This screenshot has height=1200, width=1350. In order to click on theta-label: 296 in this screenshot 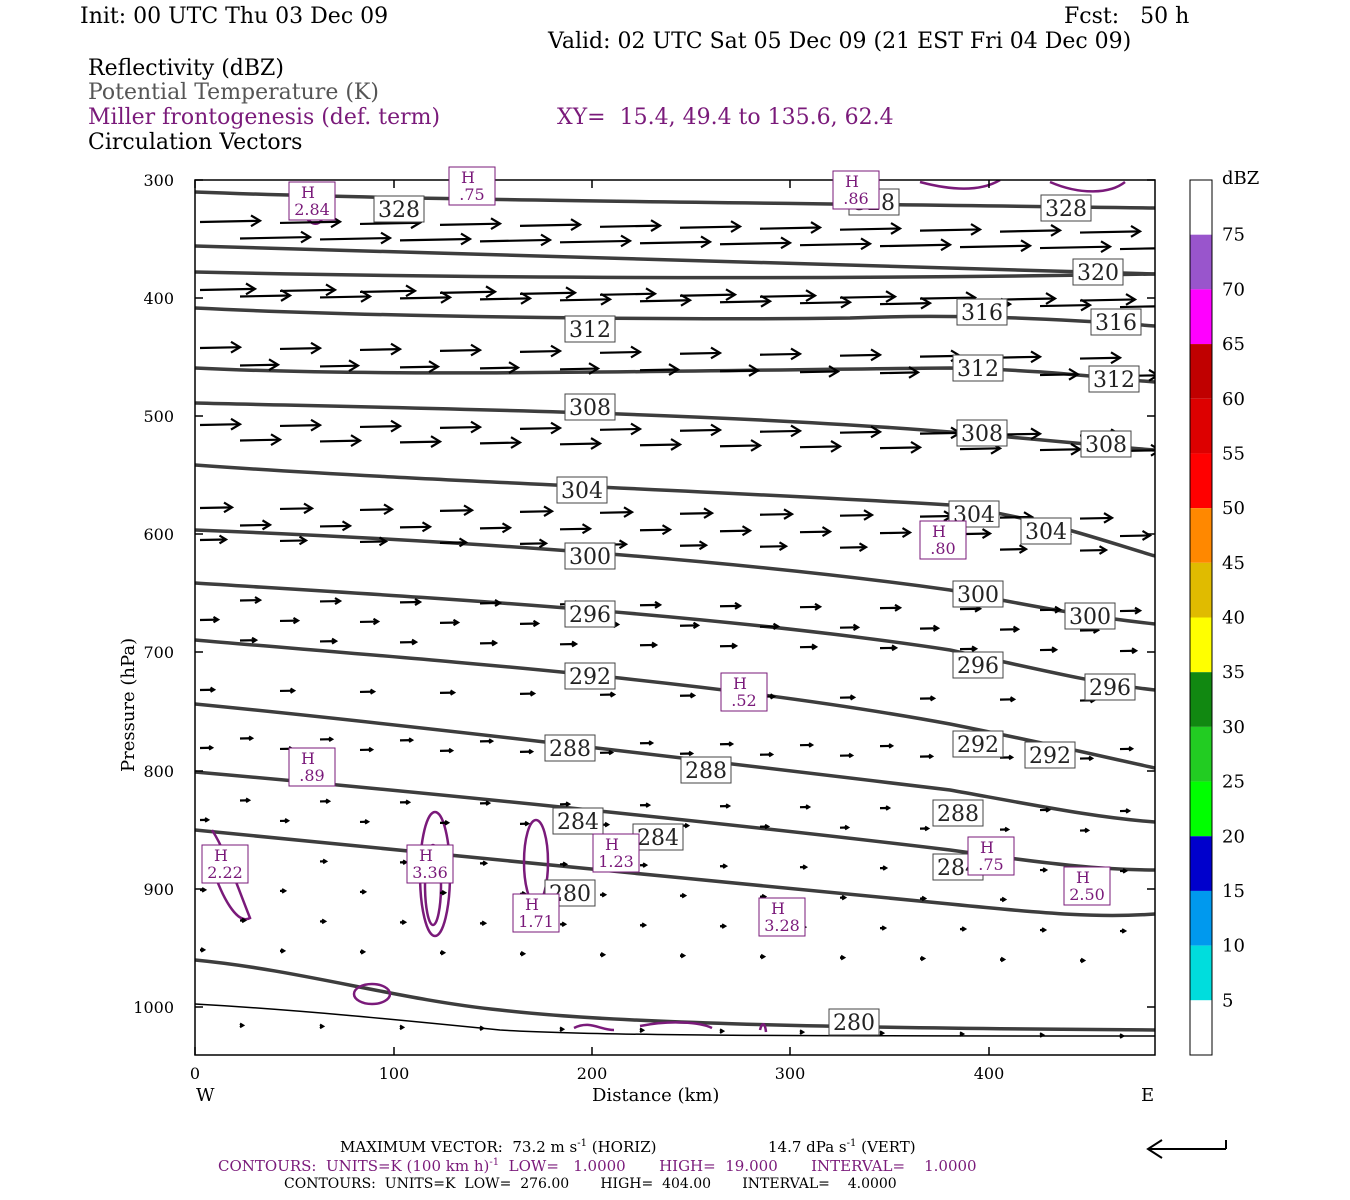, I will do `click(590, 615)`.